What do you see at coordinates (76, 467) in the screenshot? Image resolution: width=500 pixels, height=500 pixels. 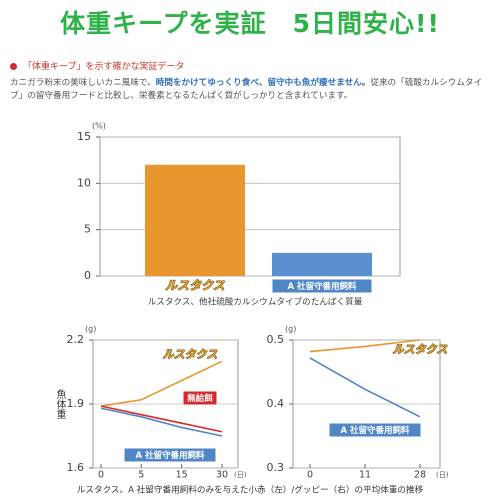 I see `y-tick-label: 1.6` at bounding box center [76, 467].